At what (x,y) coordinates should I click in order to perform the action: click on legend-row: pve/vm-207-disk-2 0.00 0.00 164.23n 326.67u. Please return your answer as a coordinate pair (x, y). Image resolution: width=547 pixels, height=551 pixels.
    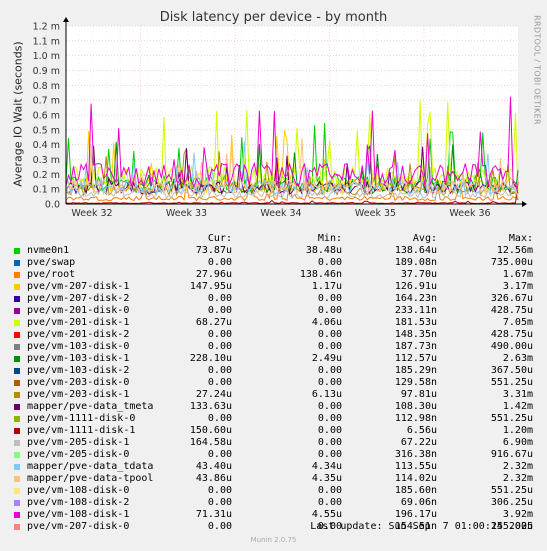
    Looking at the image, I should click on (273, 299).